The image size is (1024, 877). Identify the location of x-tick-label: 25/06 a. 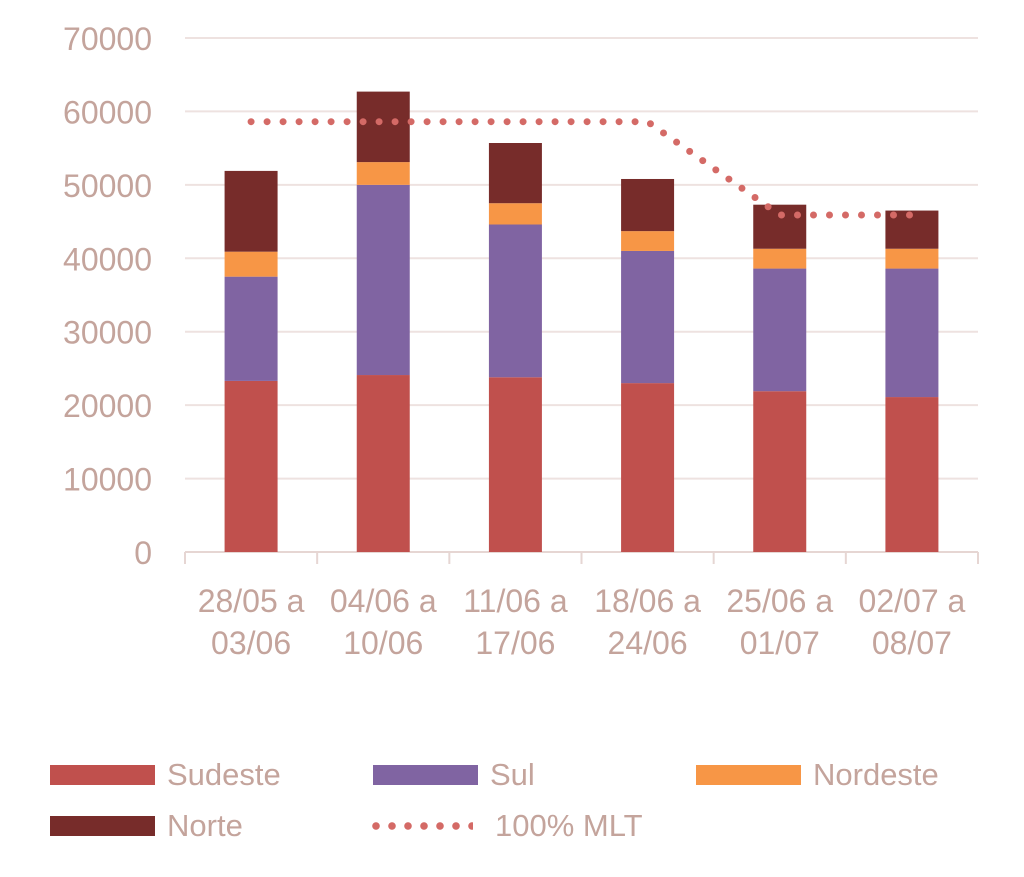
(779, 601).